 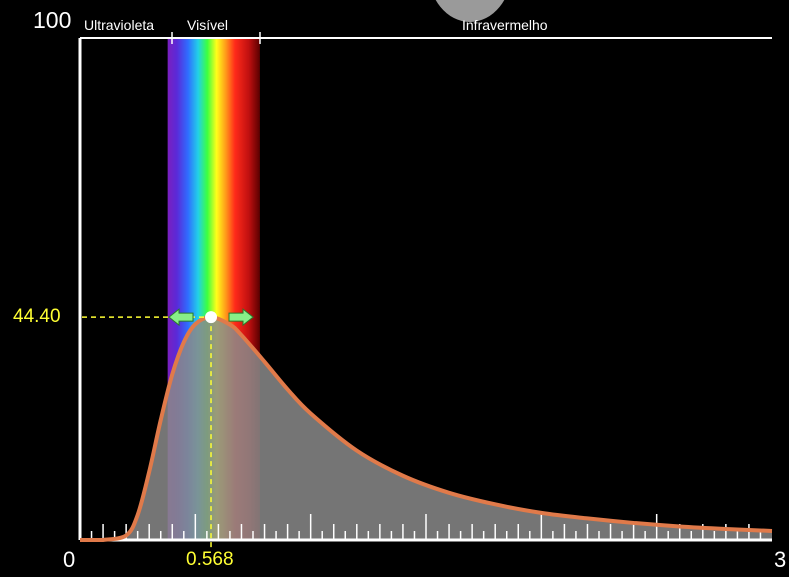 I want to click on x-axis-max-label: 3, so click(x=780, y=559).